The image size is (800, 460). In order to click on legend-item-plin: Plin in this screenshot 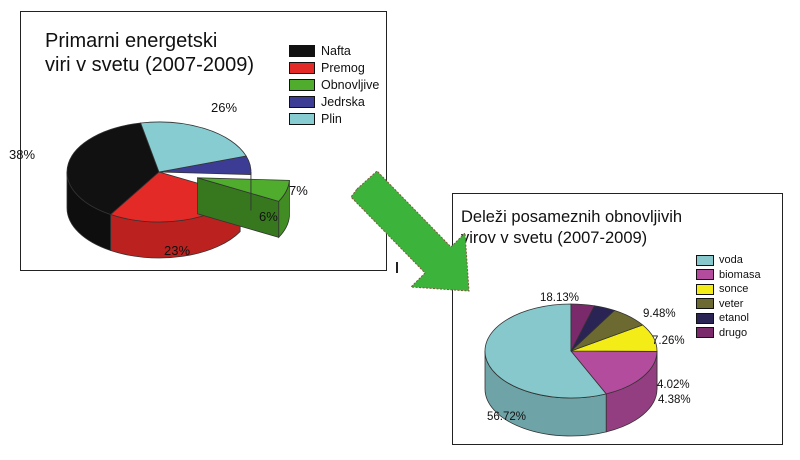, I will do `click(334, 118)`.